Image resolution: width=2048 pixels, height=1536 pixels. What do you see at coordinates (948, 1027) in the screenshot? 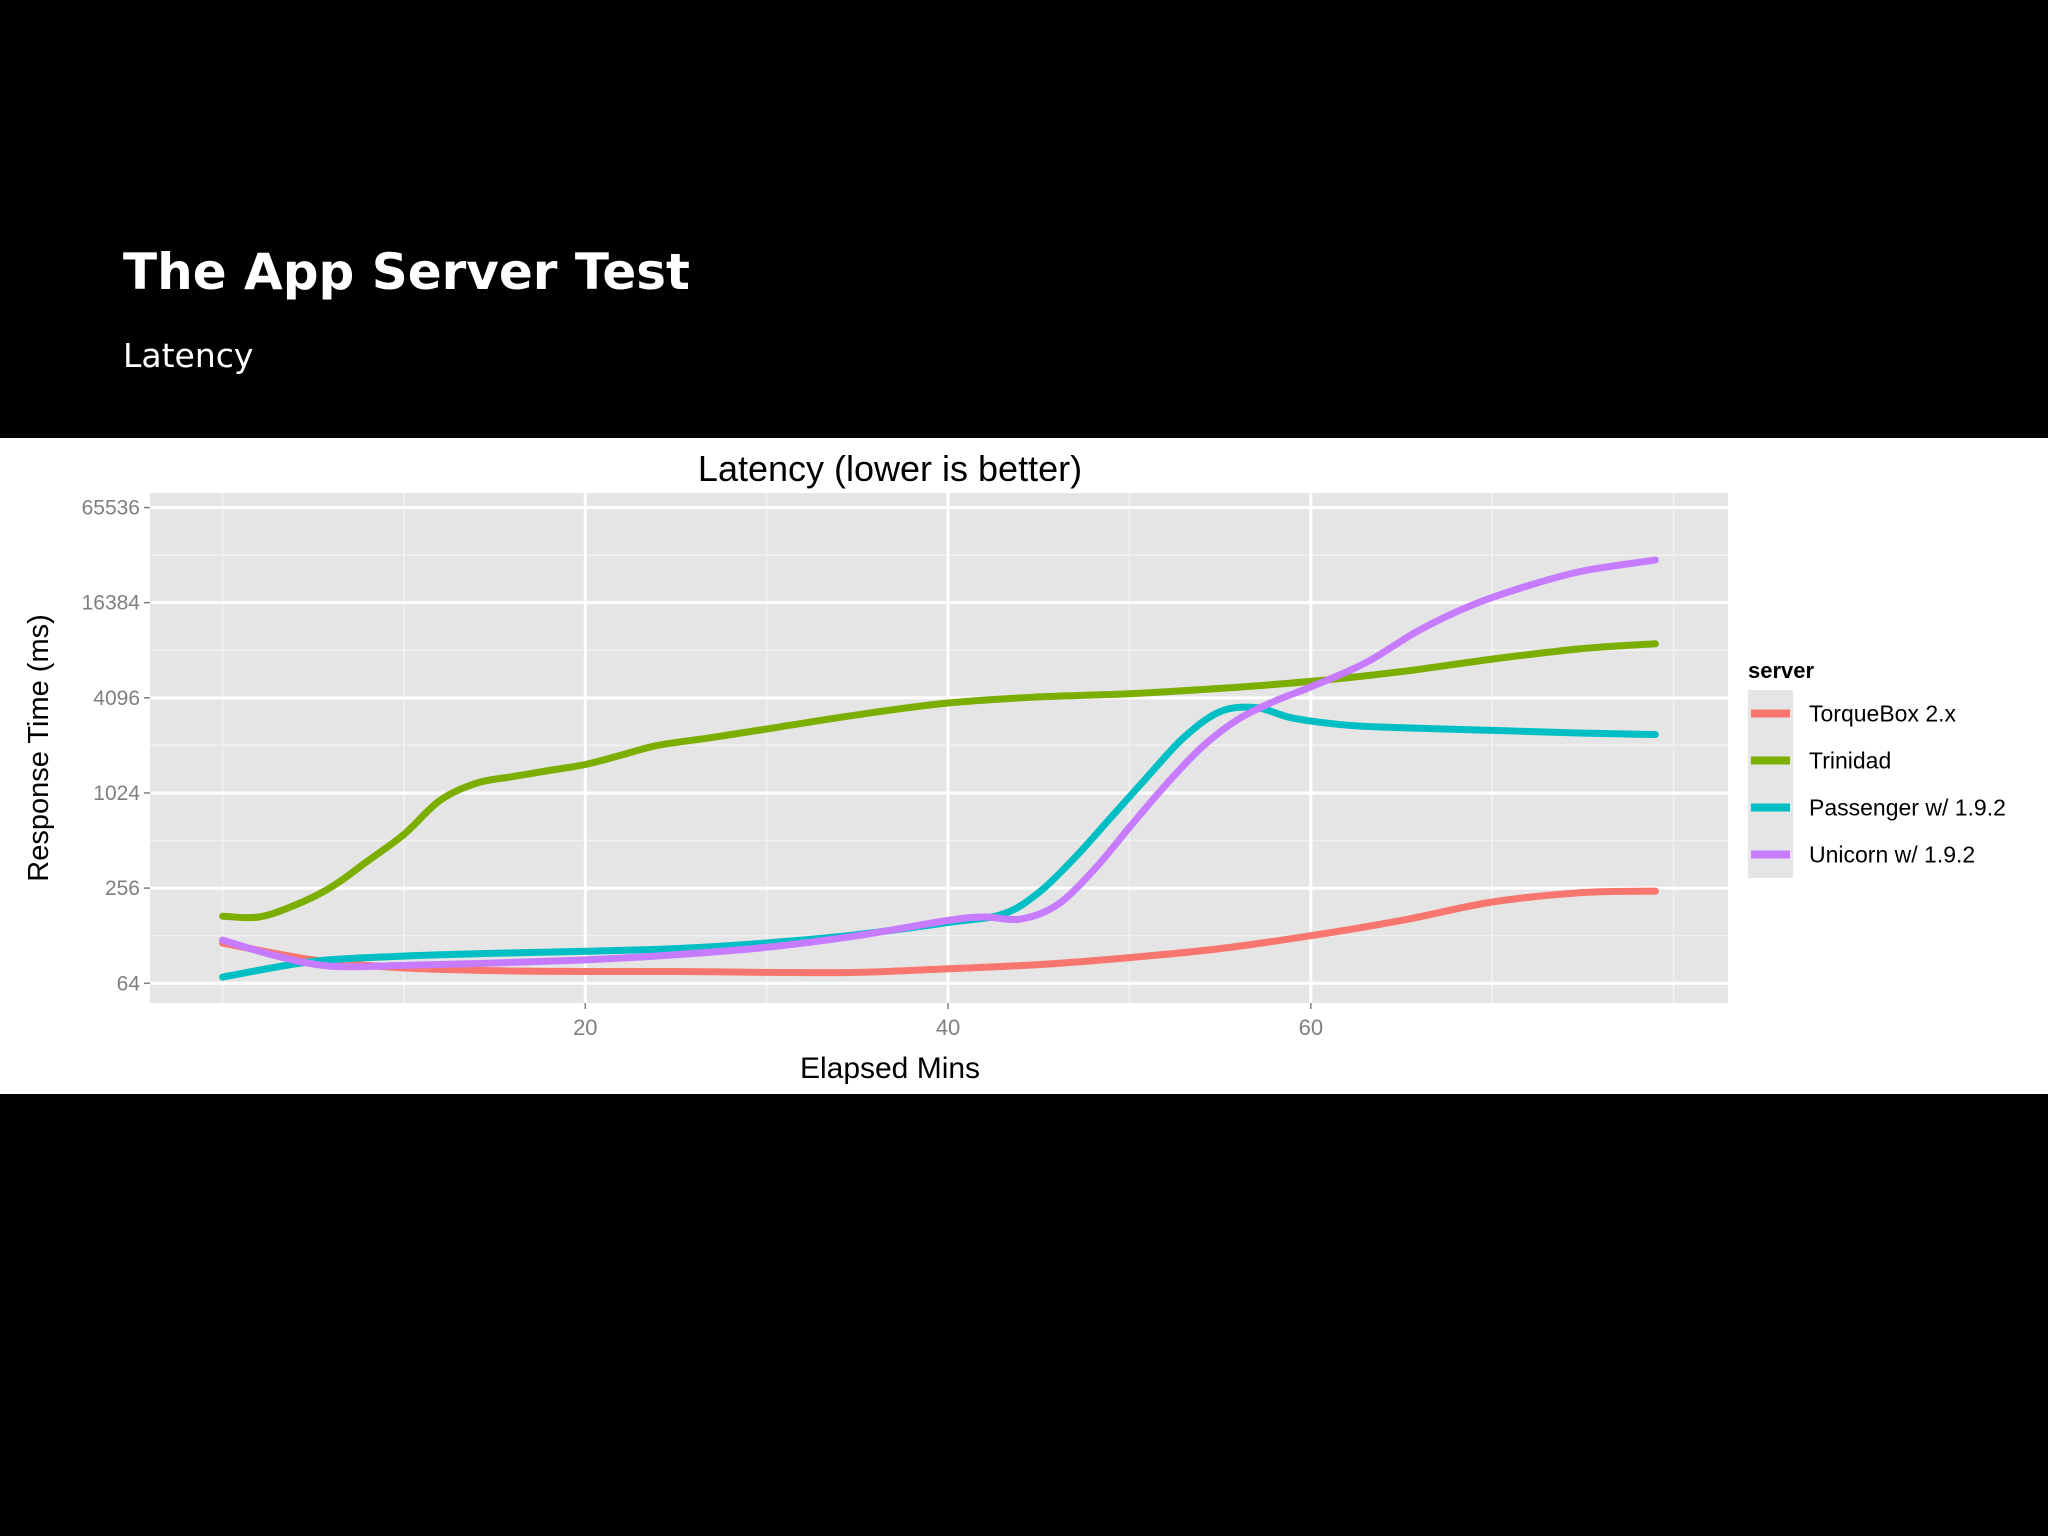
I see `x-tick-label: 40` at bounding box center [948, 1027].